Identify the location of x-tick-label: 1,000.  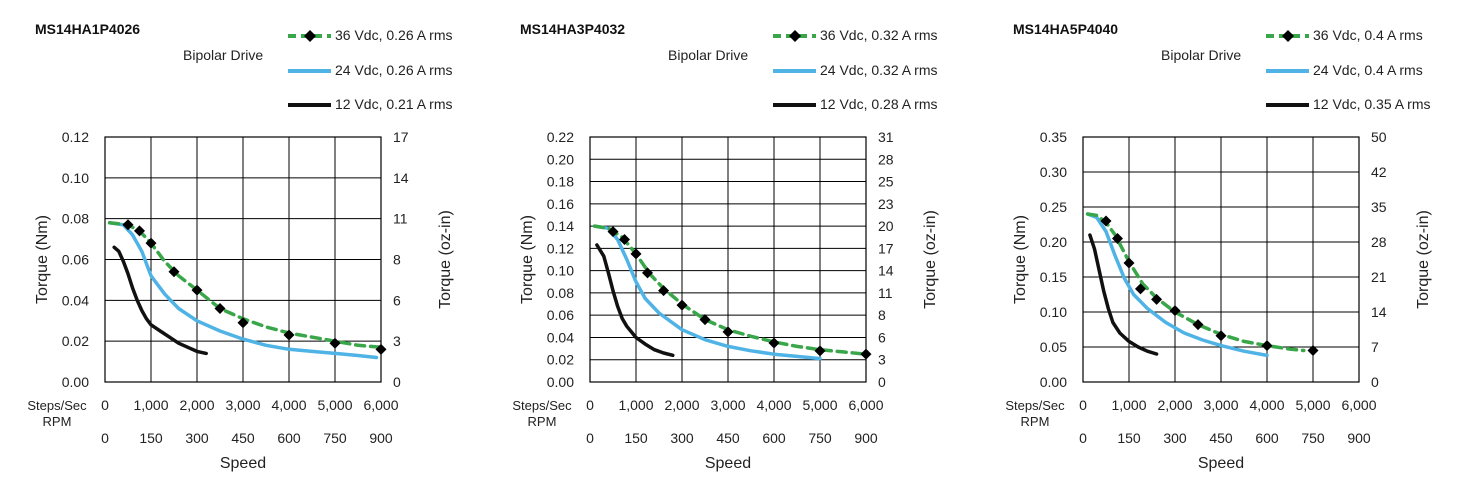
(150, 405).